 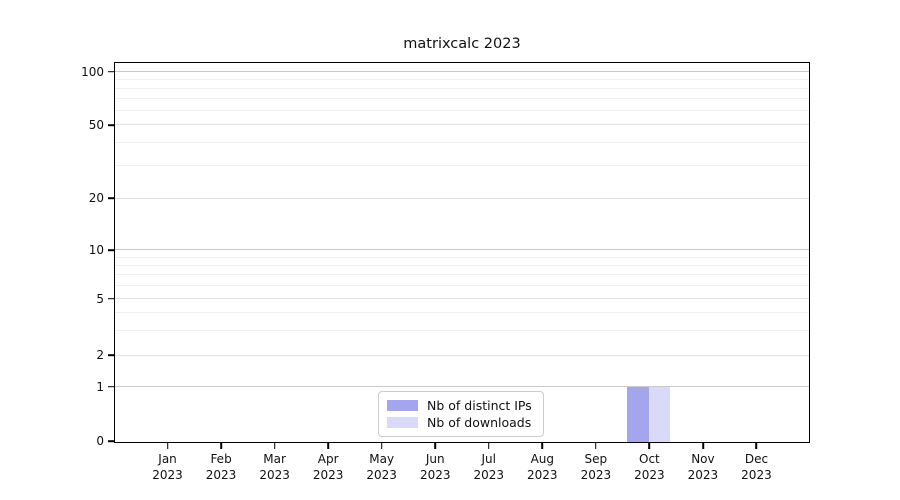 I want to click on legend-item: Nb of downloads, so click(x=460, y=422).